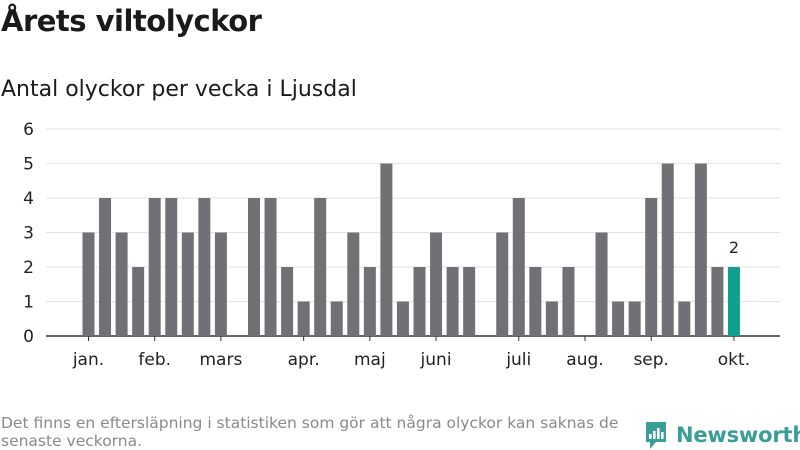 The height and width of the screenshot is (450, 800). Describe the element at coordinates (28, 303) in the screenshot. I see `y-tick-label: 1` at that location.